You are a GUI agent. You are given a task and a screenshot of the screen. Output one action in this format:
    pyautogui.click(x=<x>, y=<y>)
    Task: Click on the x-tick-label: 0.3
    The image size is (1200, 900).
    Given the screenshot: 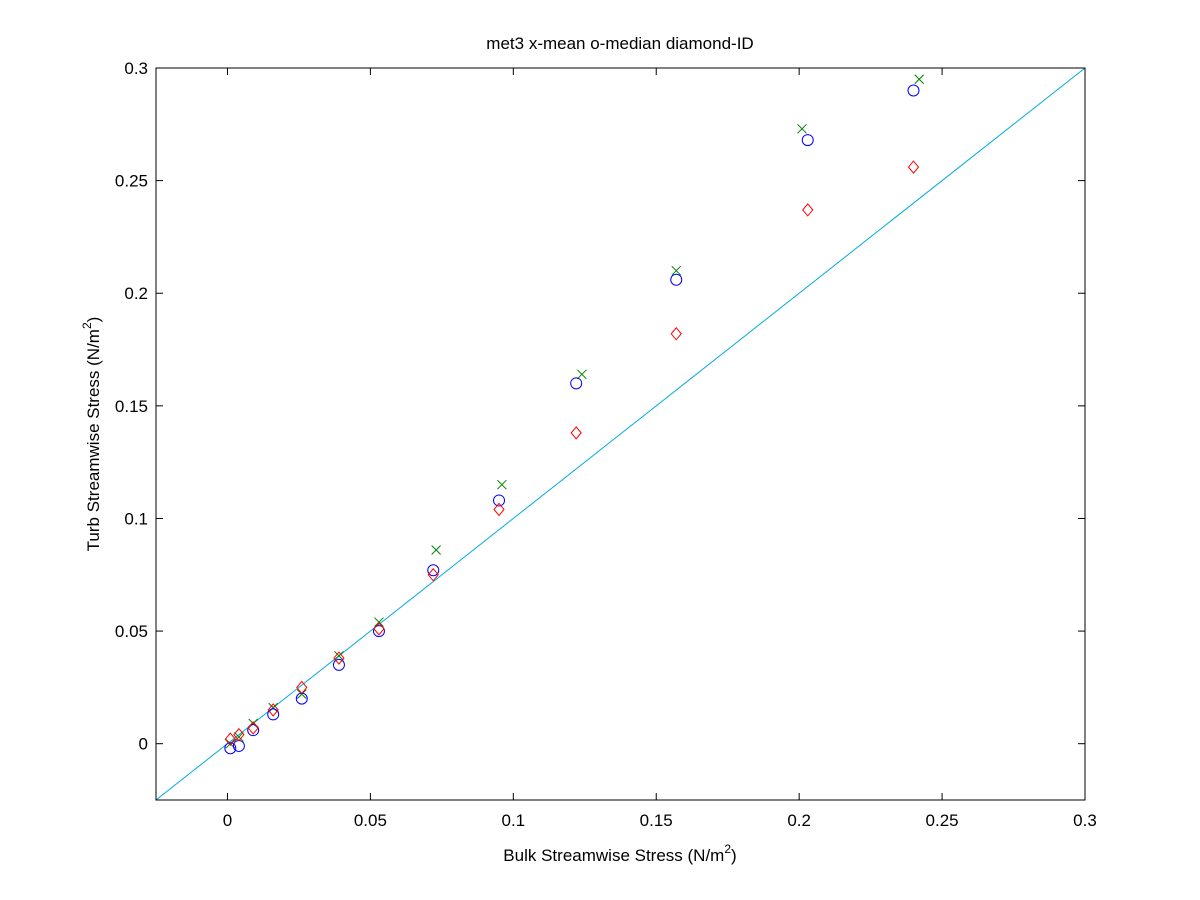 What is the action you would take?
    pyautogui.click(x=1085, y=820)
    